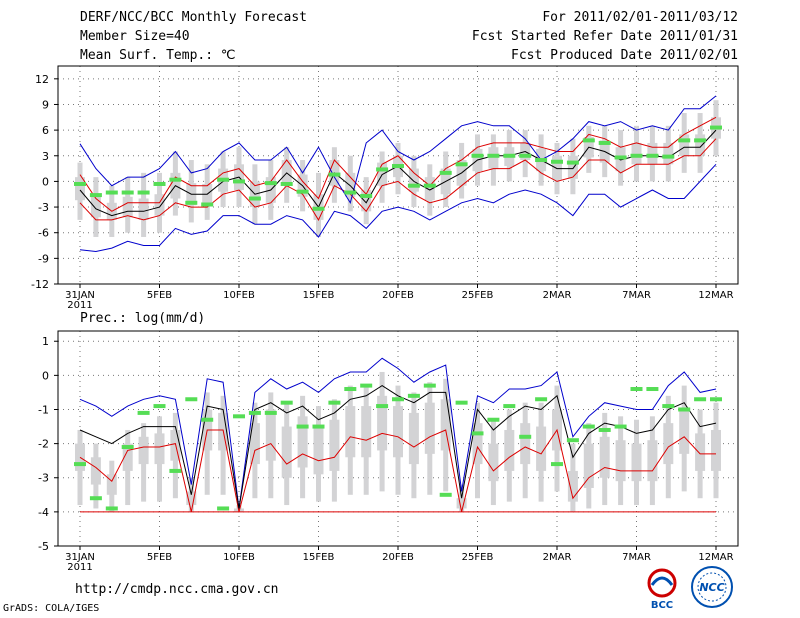 This screenshot has width=800, height=618. I want to click on bcc-logo-text: BCC, so click(662, 605).